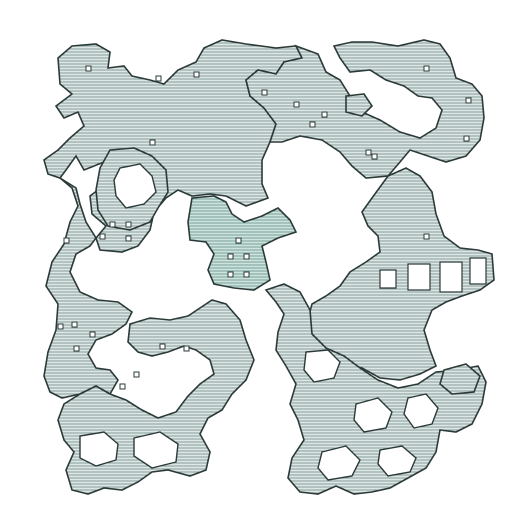  Describe the element at coordinates (135, 186) in the screenshot. I see `cave-pocket` at that location.